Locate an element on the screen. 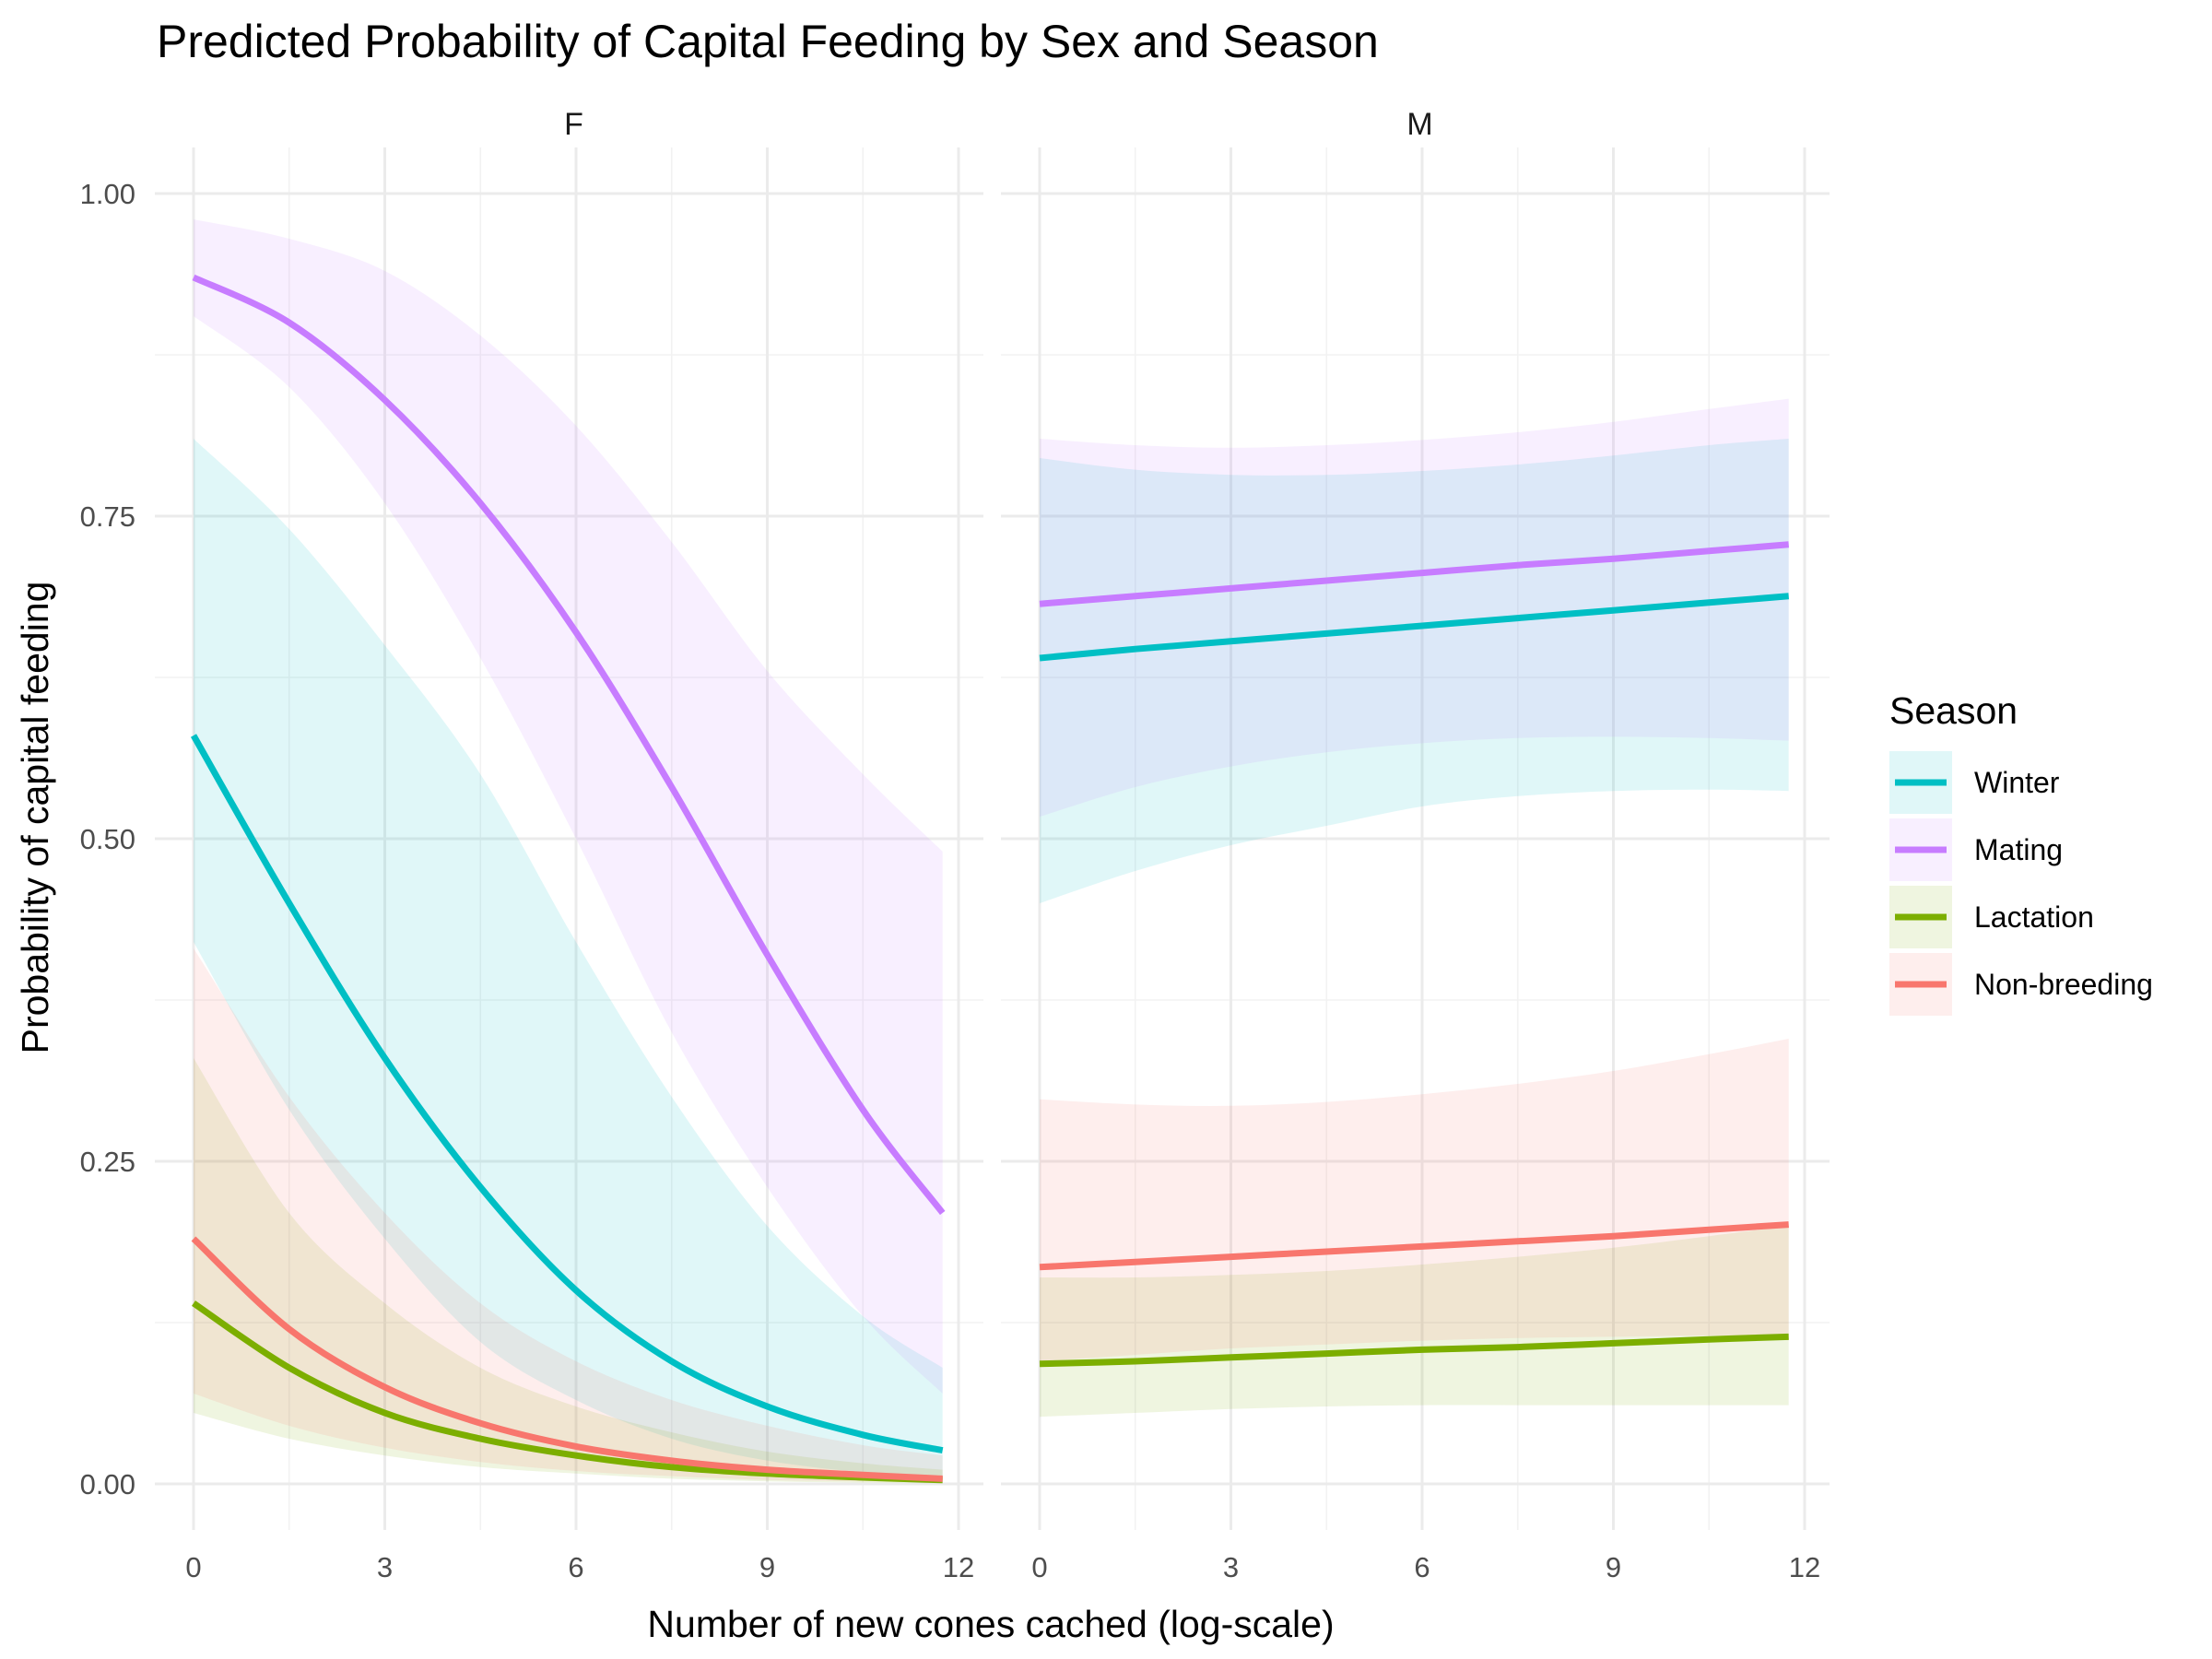 The width and height of the screenshot is (2212, 1659). band-f-lactation is located at coordinates (568, 1271).